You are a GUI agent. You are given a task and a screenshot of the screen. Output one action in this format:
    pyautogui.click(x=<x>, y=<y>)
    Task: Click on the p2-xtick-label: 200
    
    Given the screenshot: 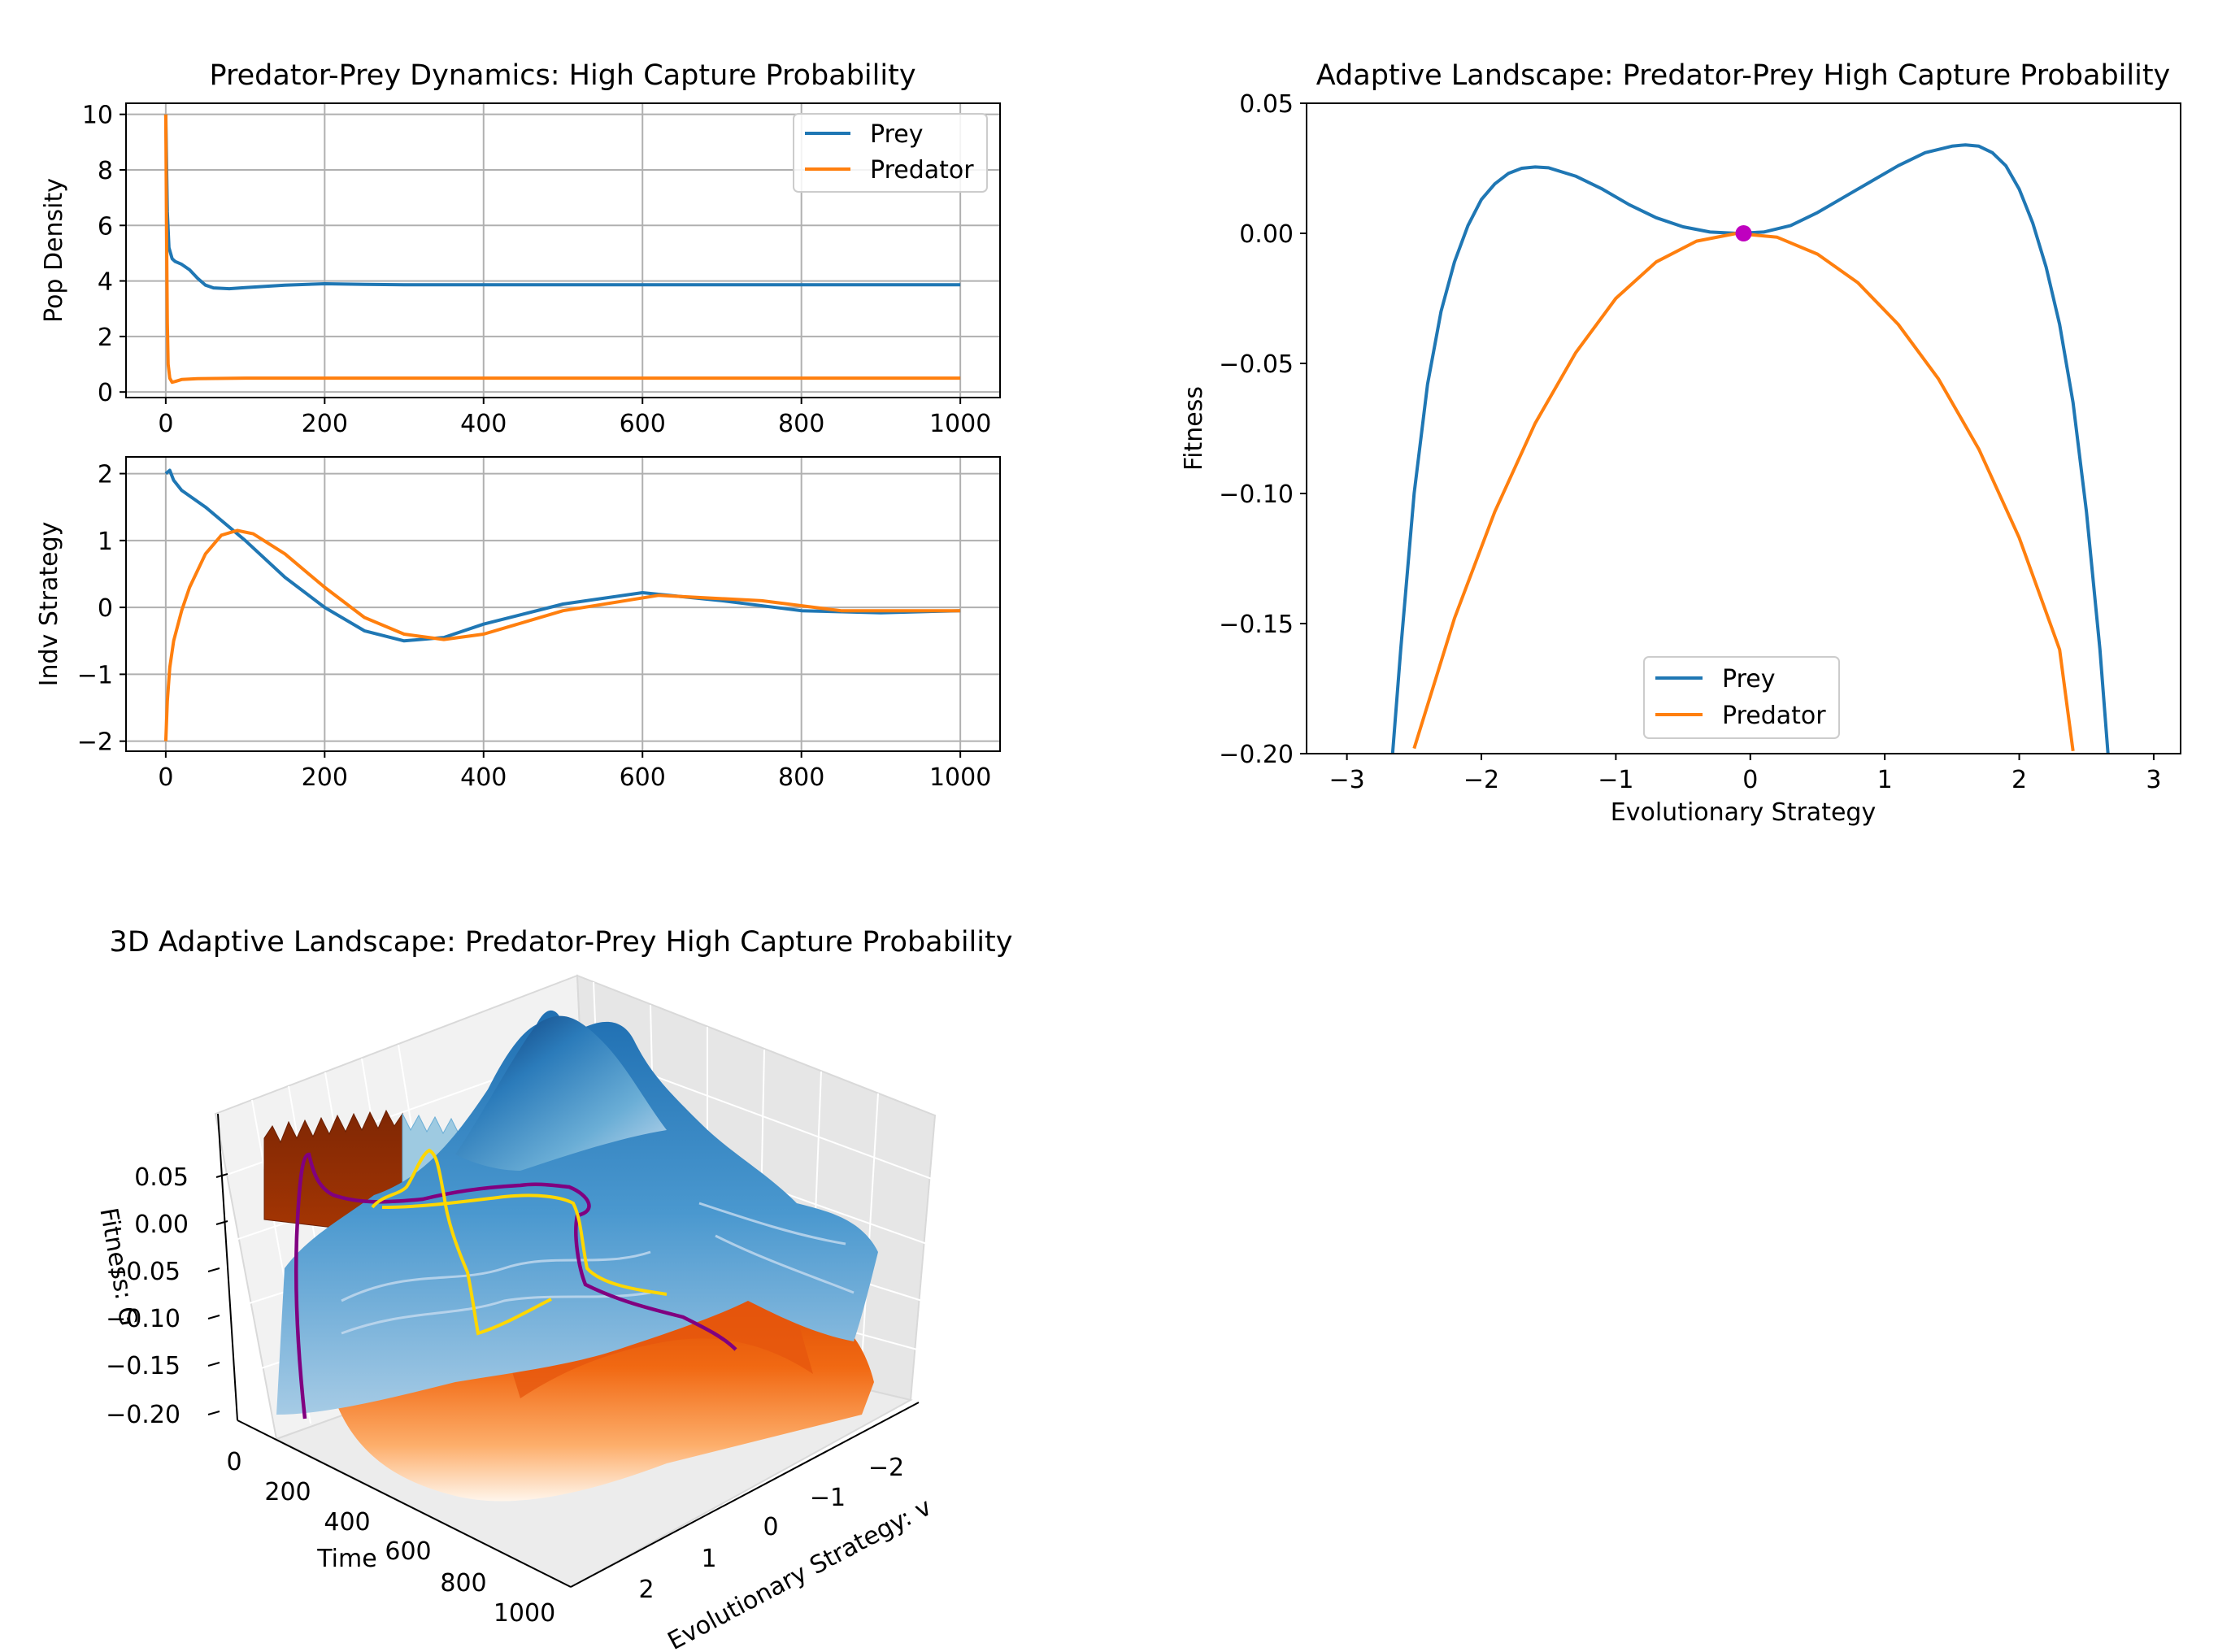 What is the action you would take?
    pyautogui.click(x=325, y=777)
    